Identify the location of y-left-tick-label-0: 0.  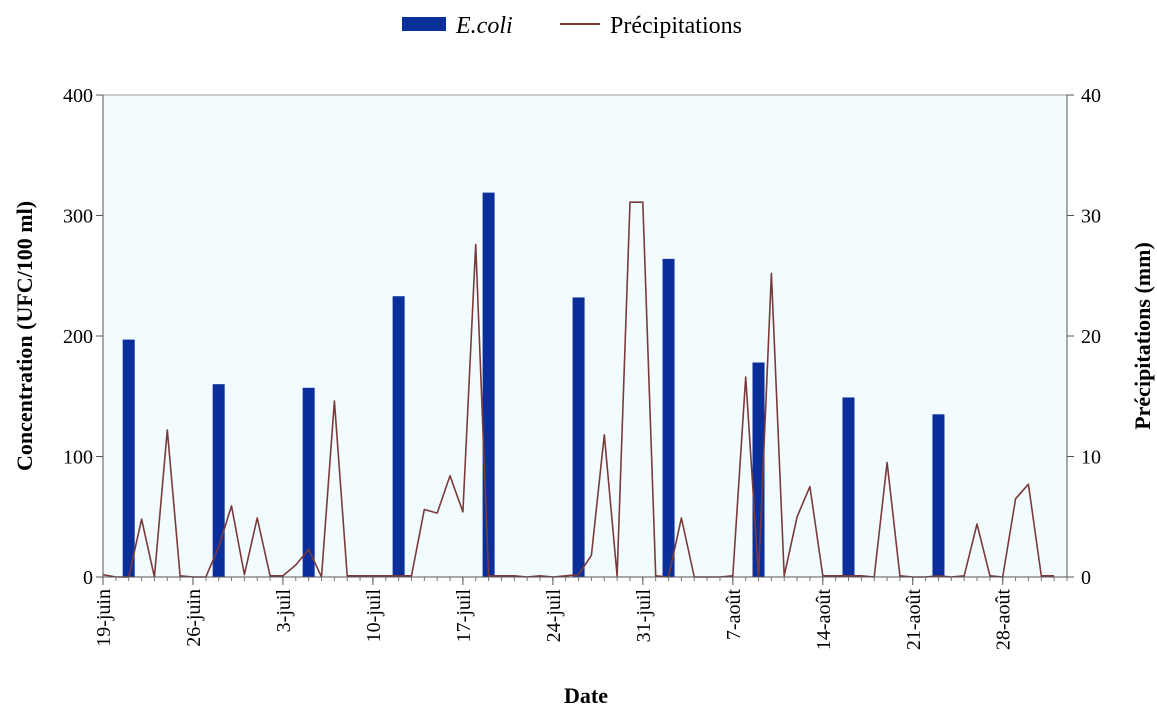
(88, 578).